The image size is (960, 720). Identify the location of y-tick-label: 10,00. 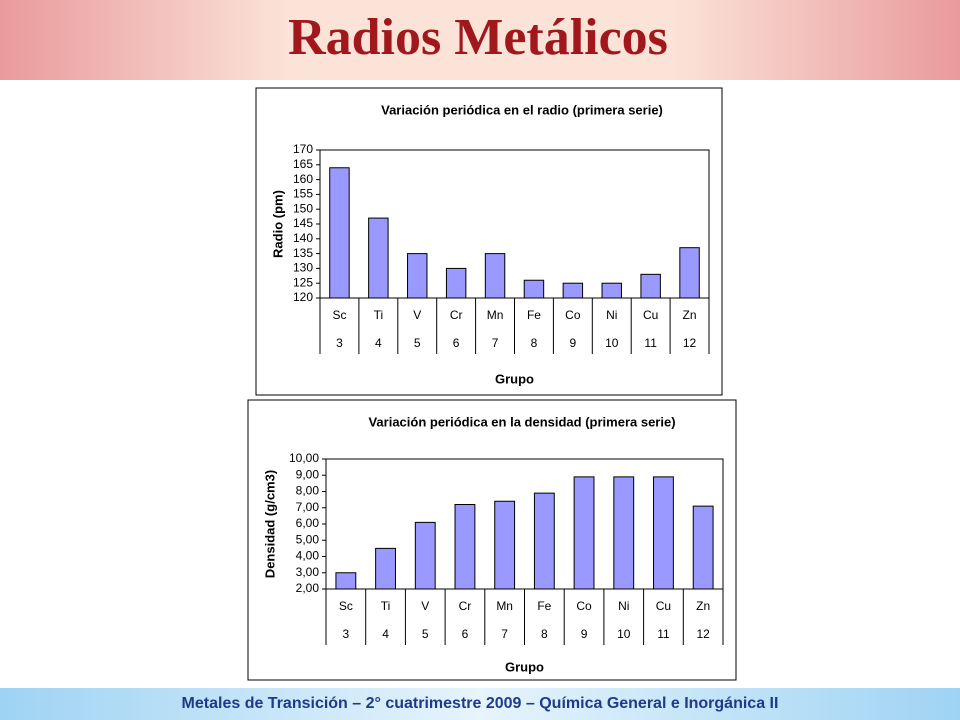
(304, 458).